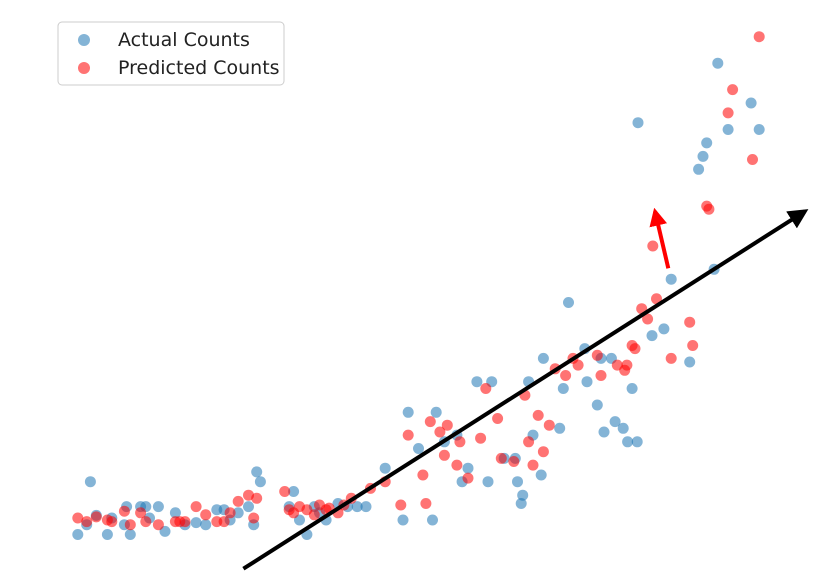  What do you see at coordinates (199, 68) in the screenshot?
I see `legend-label-predicted: Predicted Counts` at bounding box center [199, 68].